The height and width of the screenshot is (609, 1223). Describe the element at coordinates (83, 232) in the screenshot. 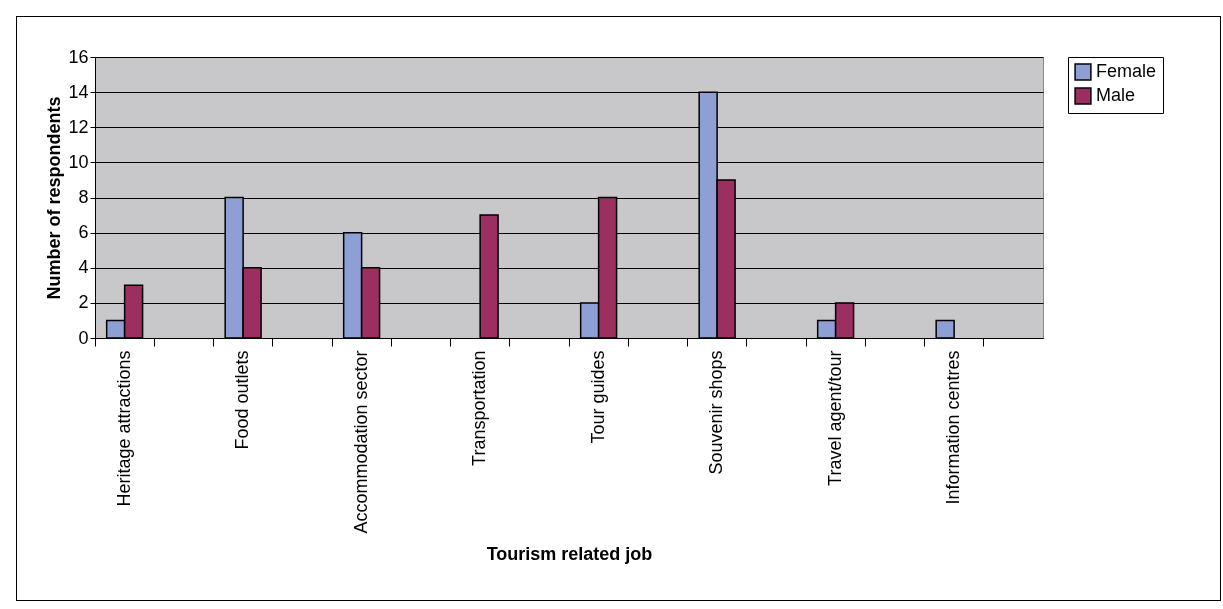

I see `y-tick-label: 6` at that location.